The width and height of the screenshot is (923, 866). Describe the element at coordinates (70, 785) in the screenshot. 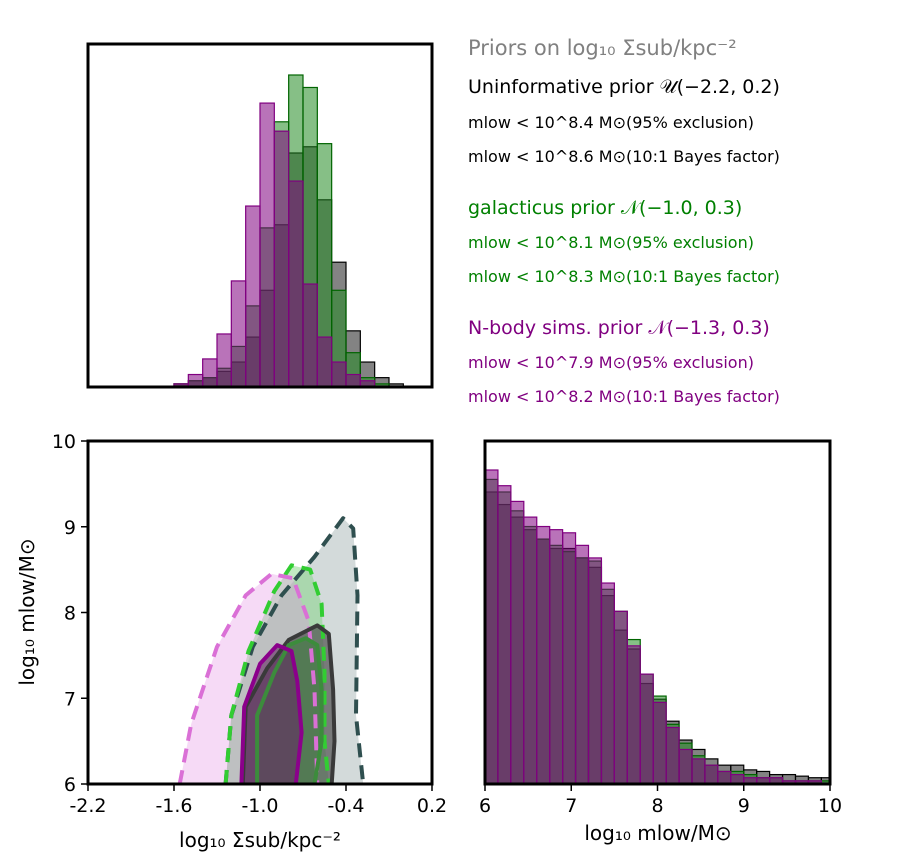

I see `left-ytick-label: 6` at that location.